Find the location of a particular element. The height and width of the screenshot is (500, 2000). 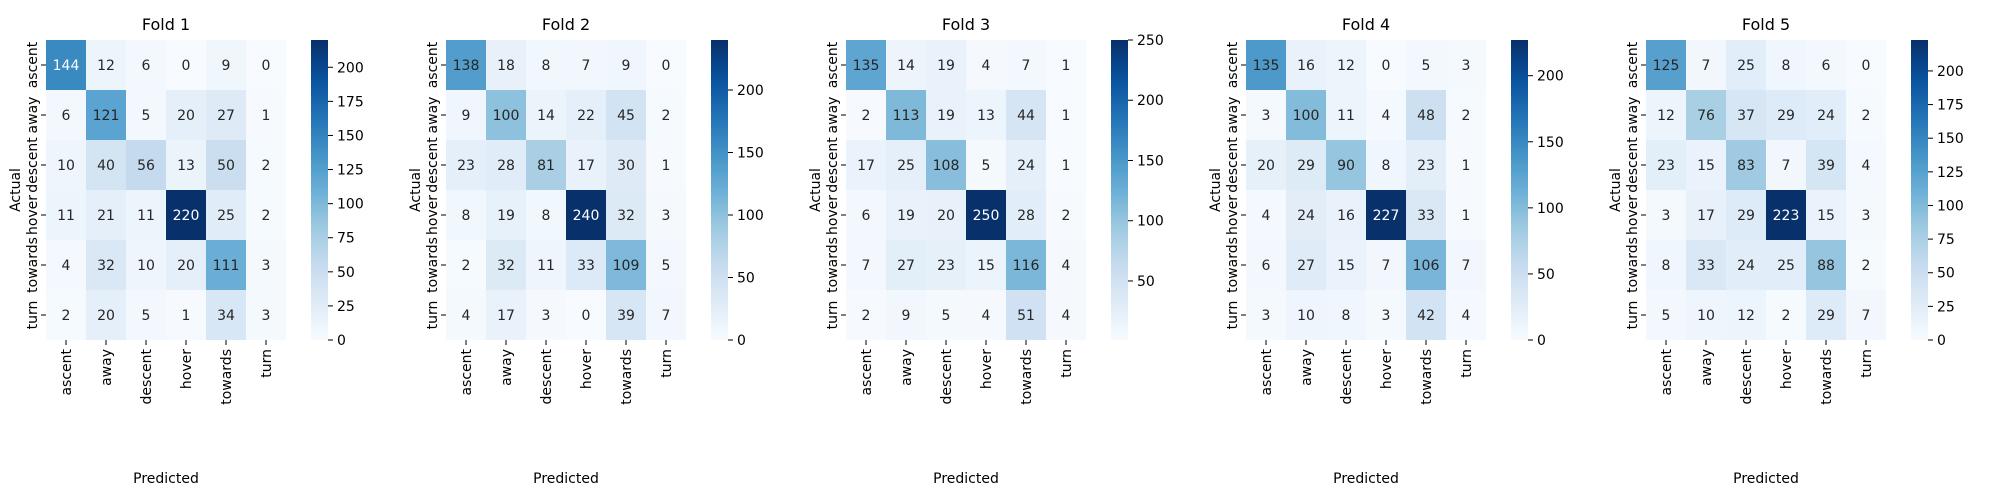

panel-title: Fold 2 is located at coordinates (566, 24).